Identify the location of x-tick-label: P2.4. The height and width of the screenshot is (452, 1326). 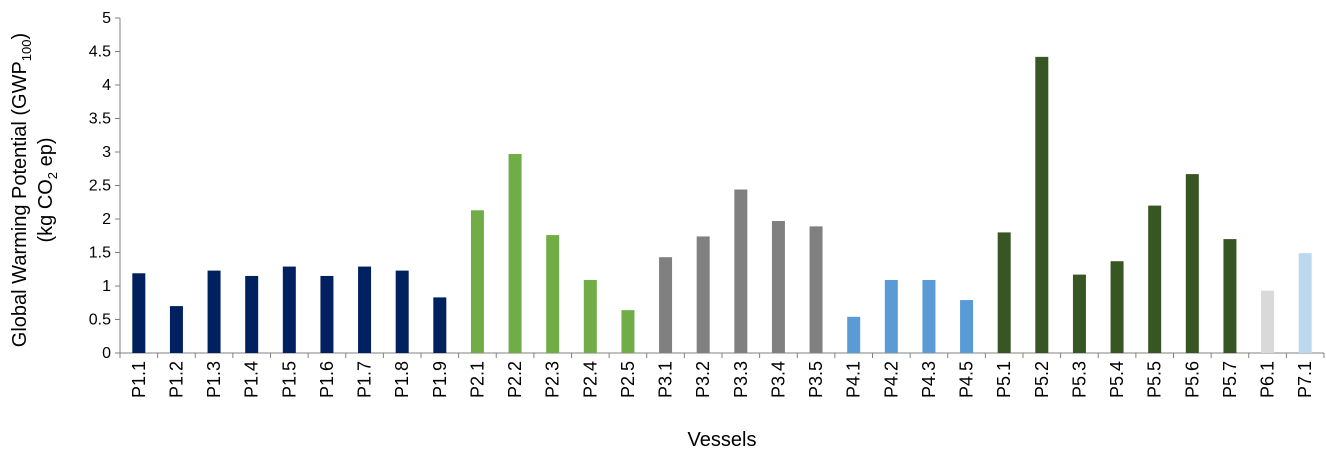
(590, 379).